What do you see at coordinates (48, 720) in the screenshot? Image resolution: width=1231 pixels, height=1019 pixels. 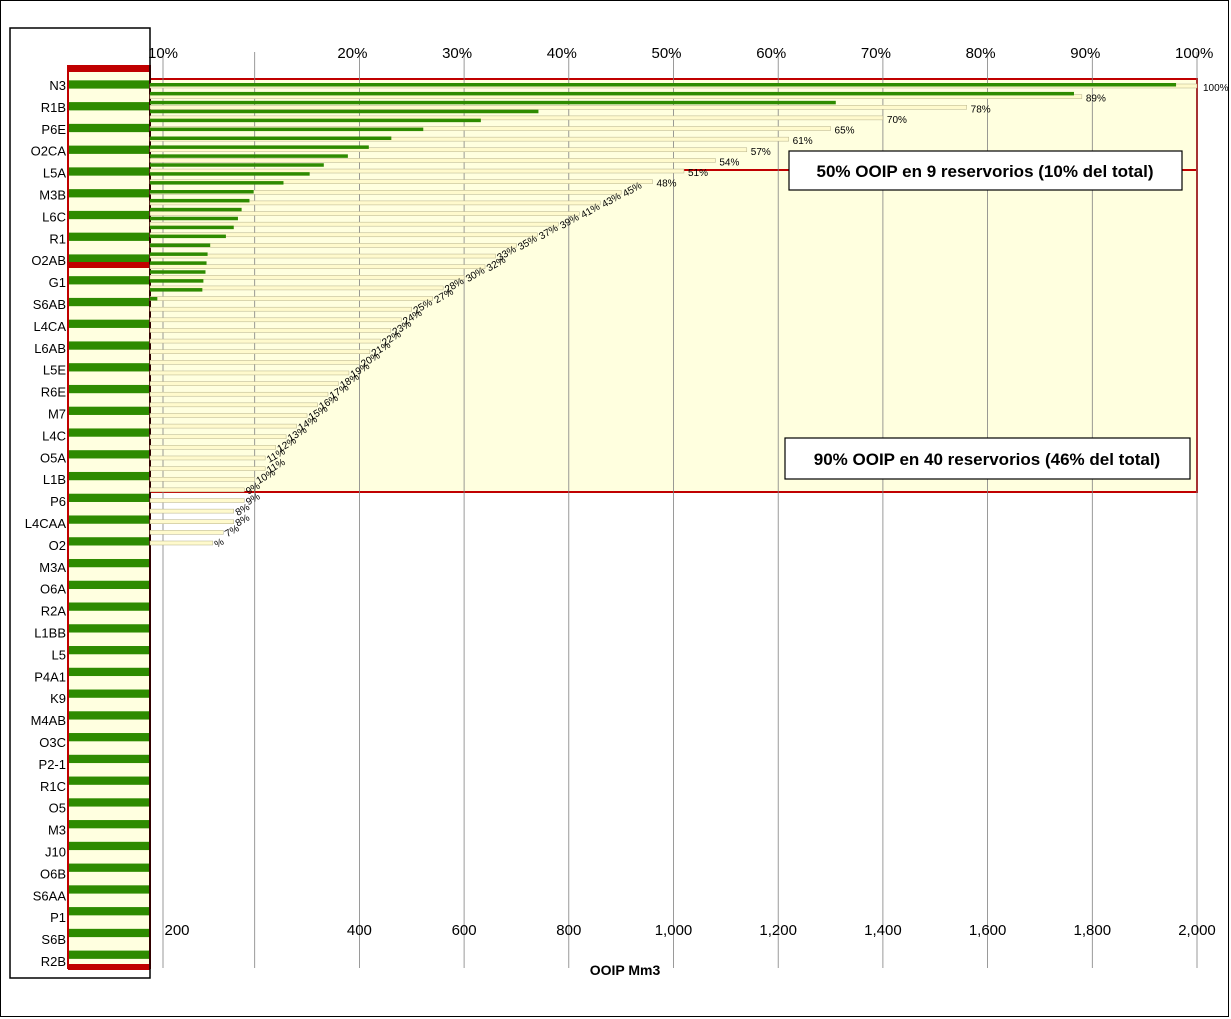 I see `category-label: M4AB` at bounding box center [48, 720].